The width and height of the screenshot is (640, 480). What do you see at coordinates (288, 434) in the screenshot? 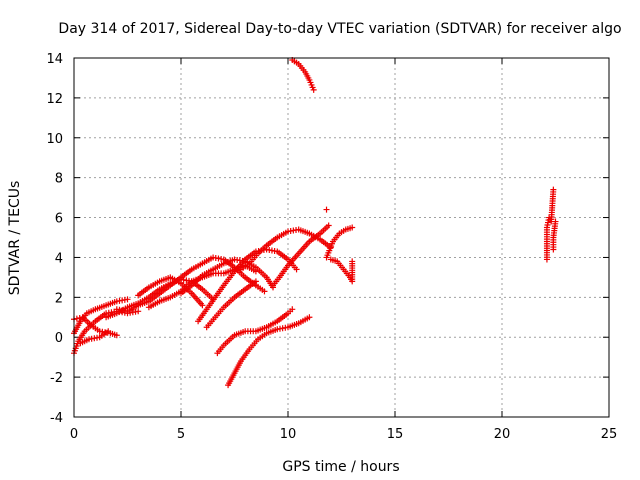
I see `x-tick-label: 10` at bounding box center [288, 434].